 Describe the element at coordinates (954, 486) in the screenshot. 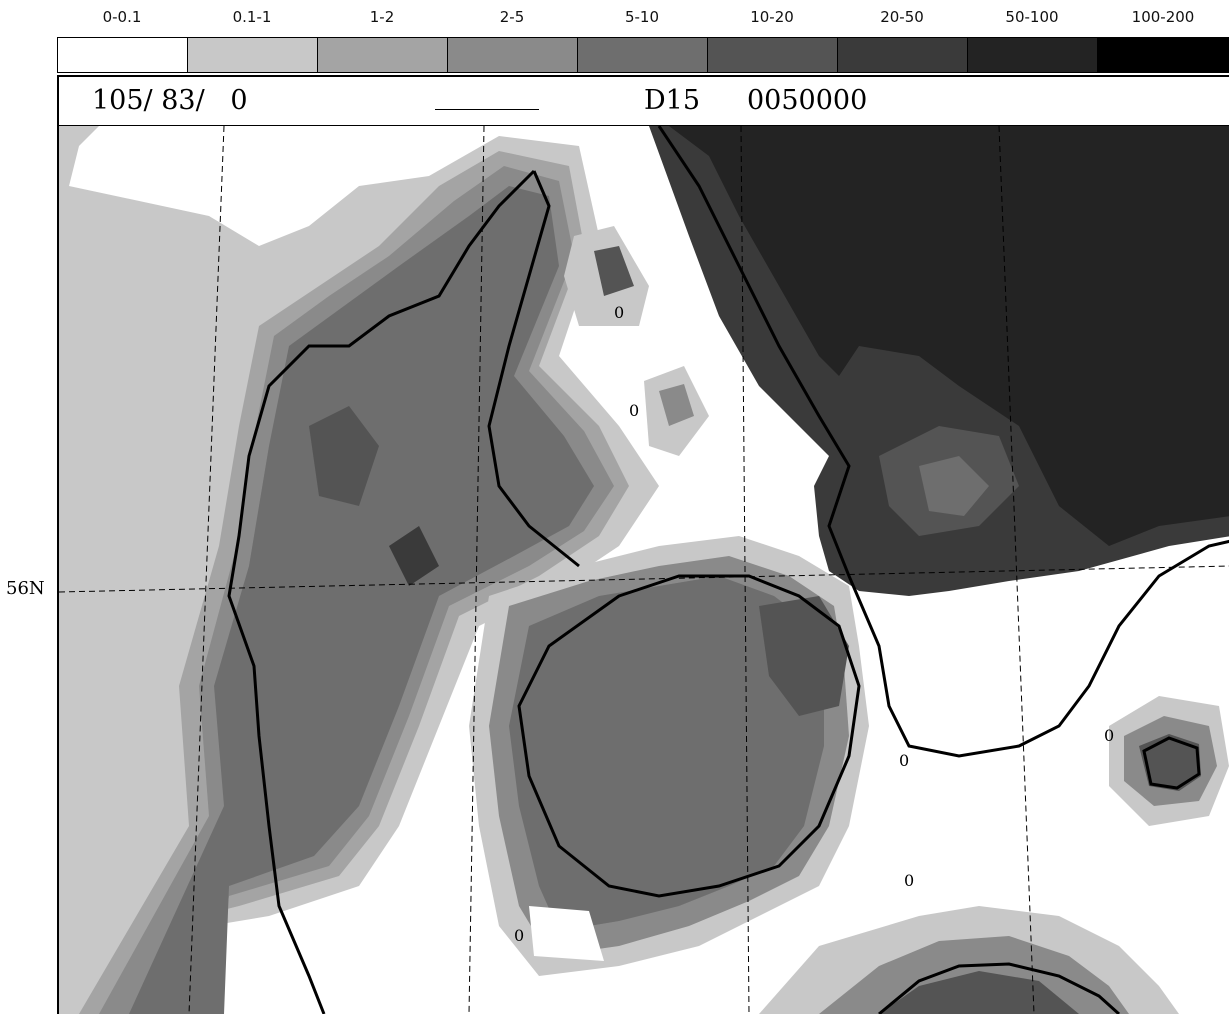

I see `sweden-light-patch` at that location.